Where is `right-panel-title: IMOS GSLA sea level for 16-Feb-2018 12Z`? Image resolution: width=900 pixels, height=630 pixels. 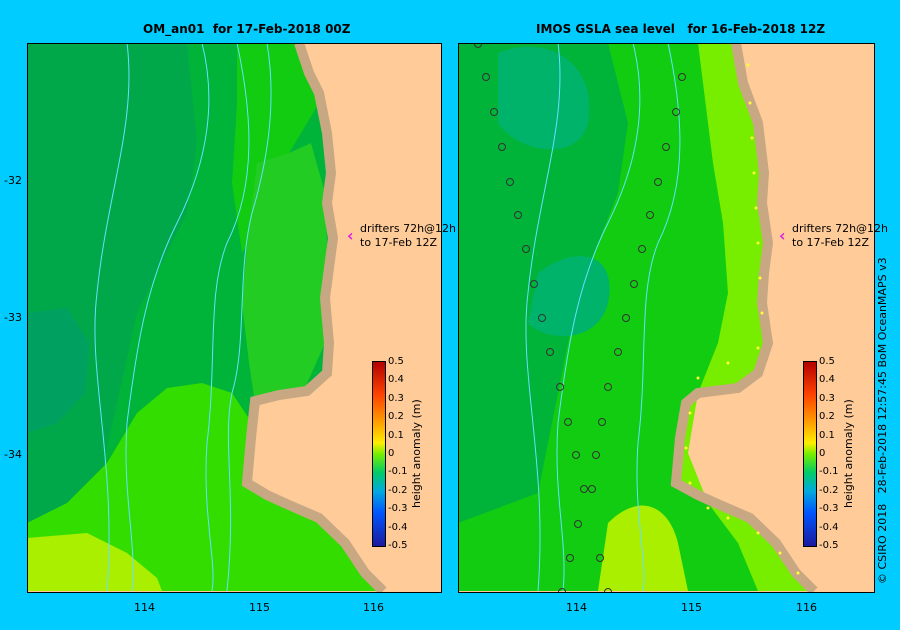
right-panel-title: IMOS GSLA sea level for 16-Feb-2018 12Z is located at coordinates (681, 29).